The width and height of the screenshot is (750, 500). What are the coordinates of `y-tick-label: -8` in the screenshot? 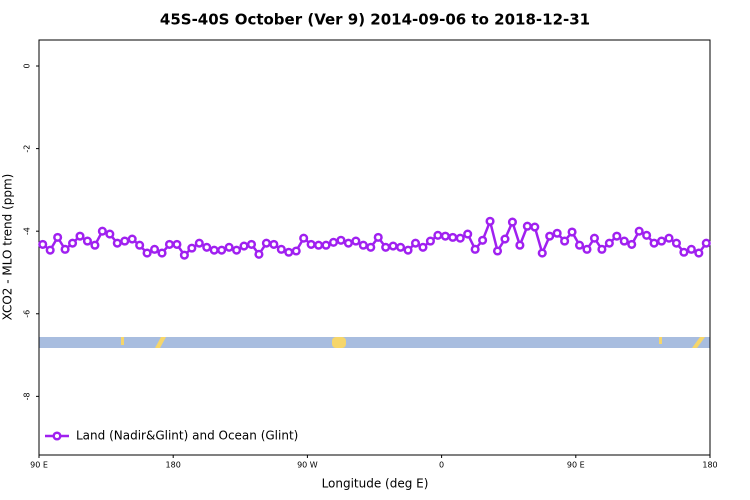 It's located at (27, 396).